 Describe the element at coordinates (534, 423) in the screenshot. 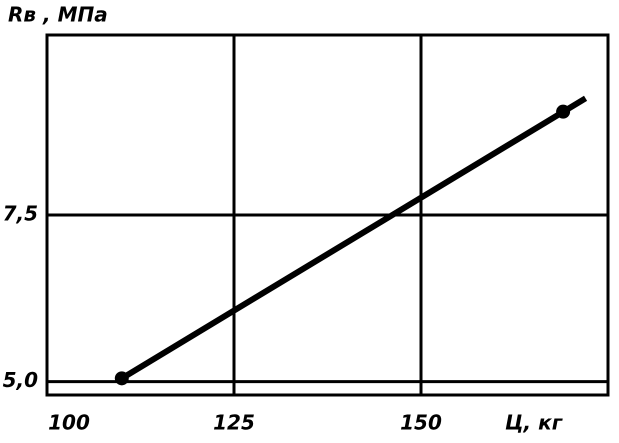

I see `x-axis-label: Ц, кг` at that location.